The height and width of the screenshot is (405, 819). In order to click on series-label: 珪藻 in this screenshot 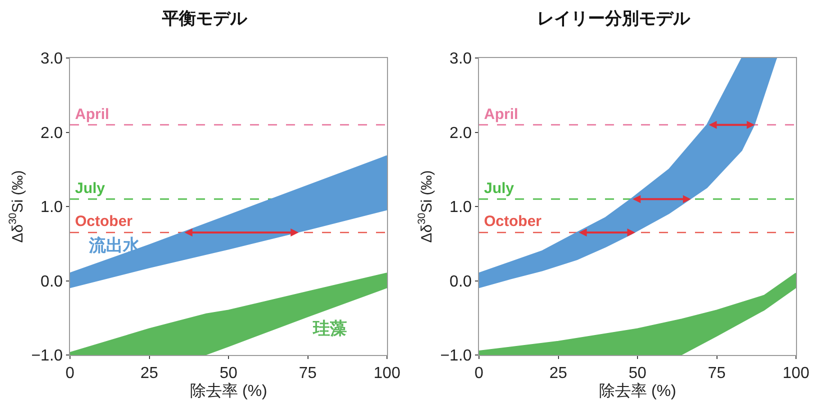, I will do `click(329, 328)`.